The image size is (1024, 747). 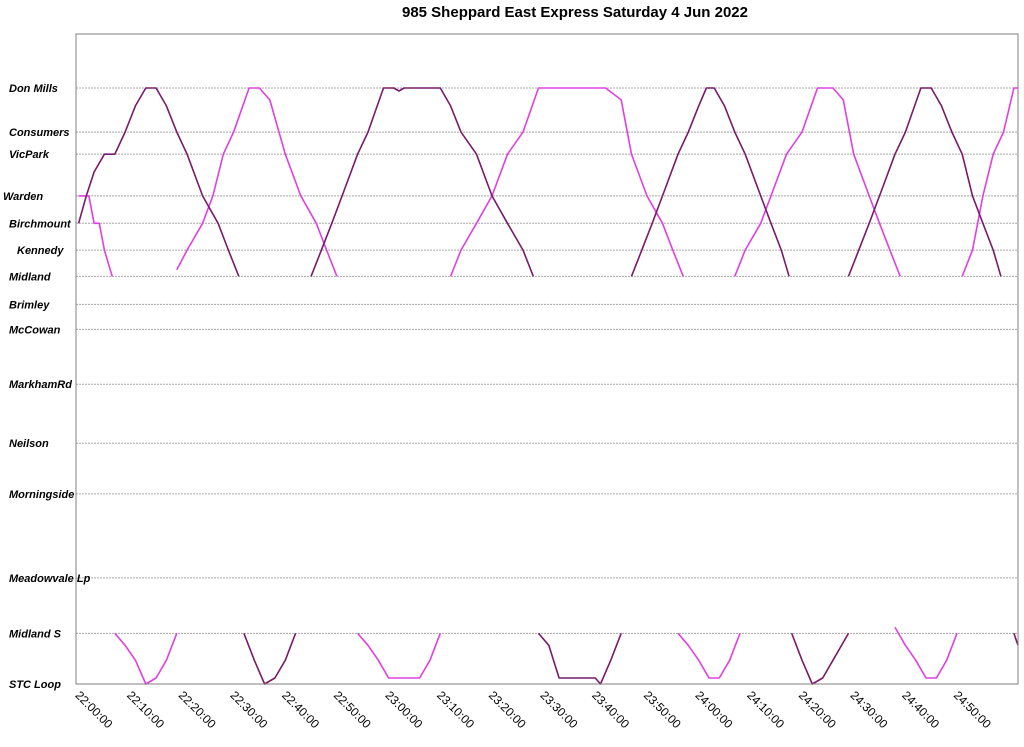 What do you see at coordinates (765, 709) in the screenshot?
I see `x-tick-label: 24:10:00` at bounding box center [765, 709].